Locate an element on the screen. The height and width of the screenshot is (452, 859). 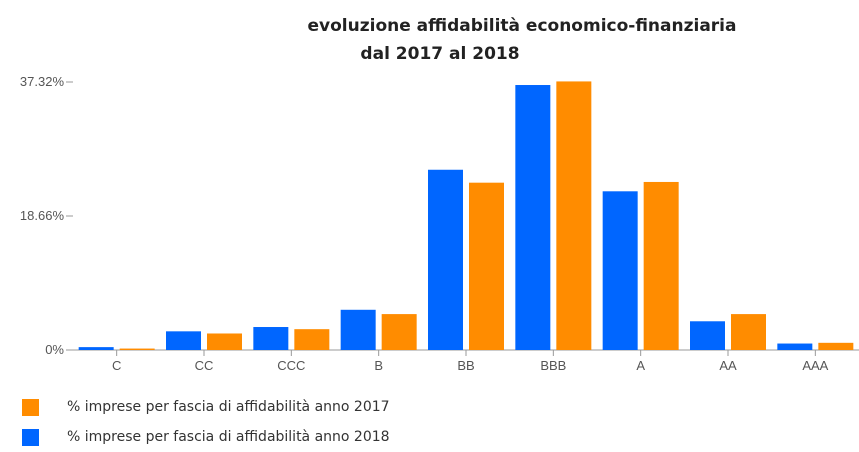
x-tick-label: BBB is located at coordinates (553, 365).